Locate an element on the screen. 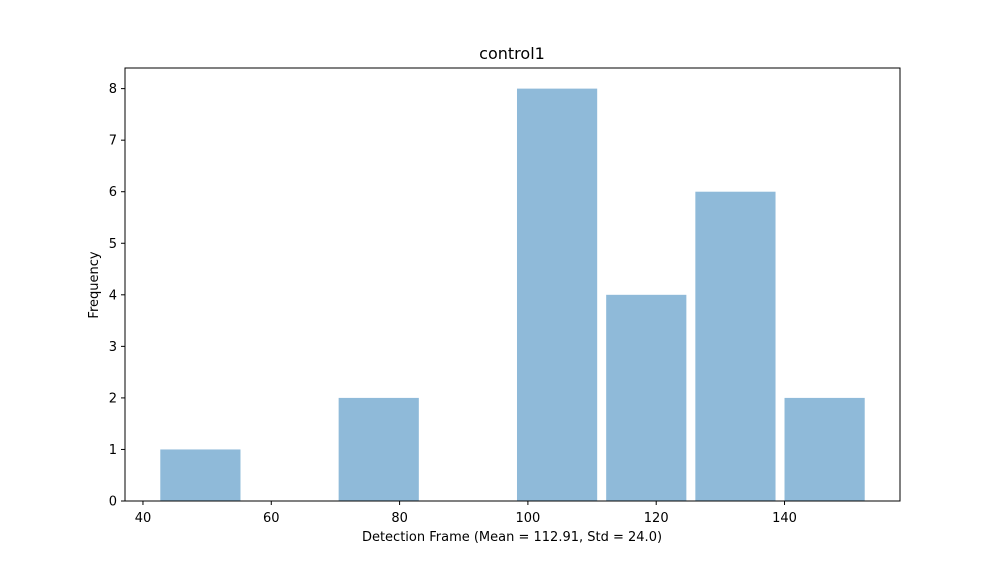 This screenshot has width=1000, height=563. y-tick-label: 3 is located at coordinates (113, 347).